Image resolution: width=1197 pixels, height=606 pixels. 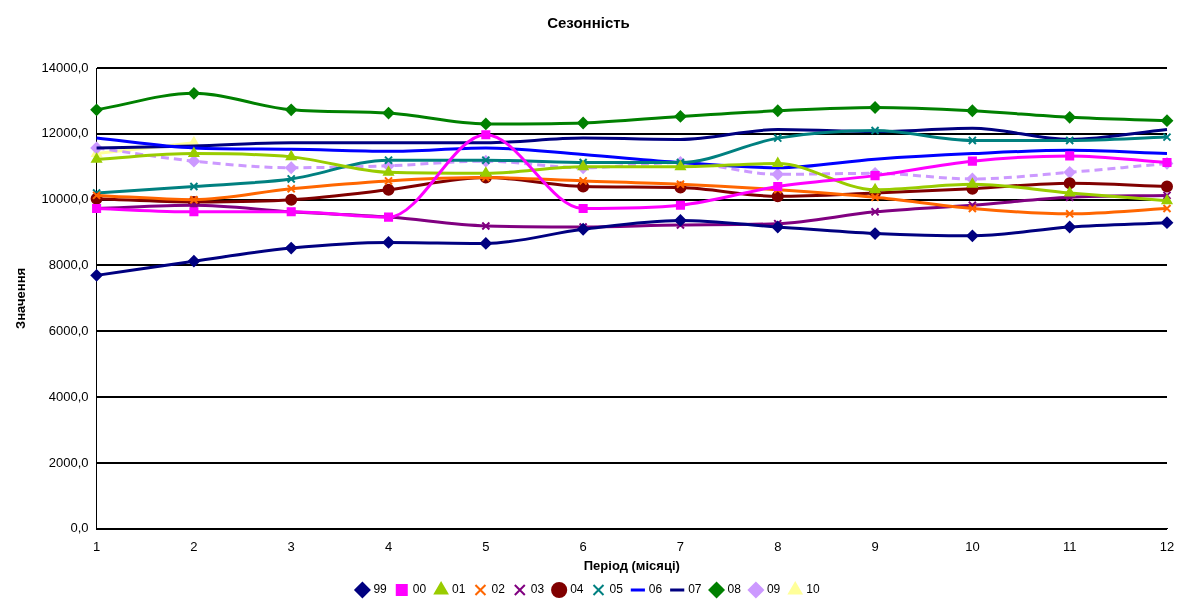 What do you see at coordinates (680, 547) in the screenshot?
I see `x-tick-label: 7` at bounding box center [680, 547].